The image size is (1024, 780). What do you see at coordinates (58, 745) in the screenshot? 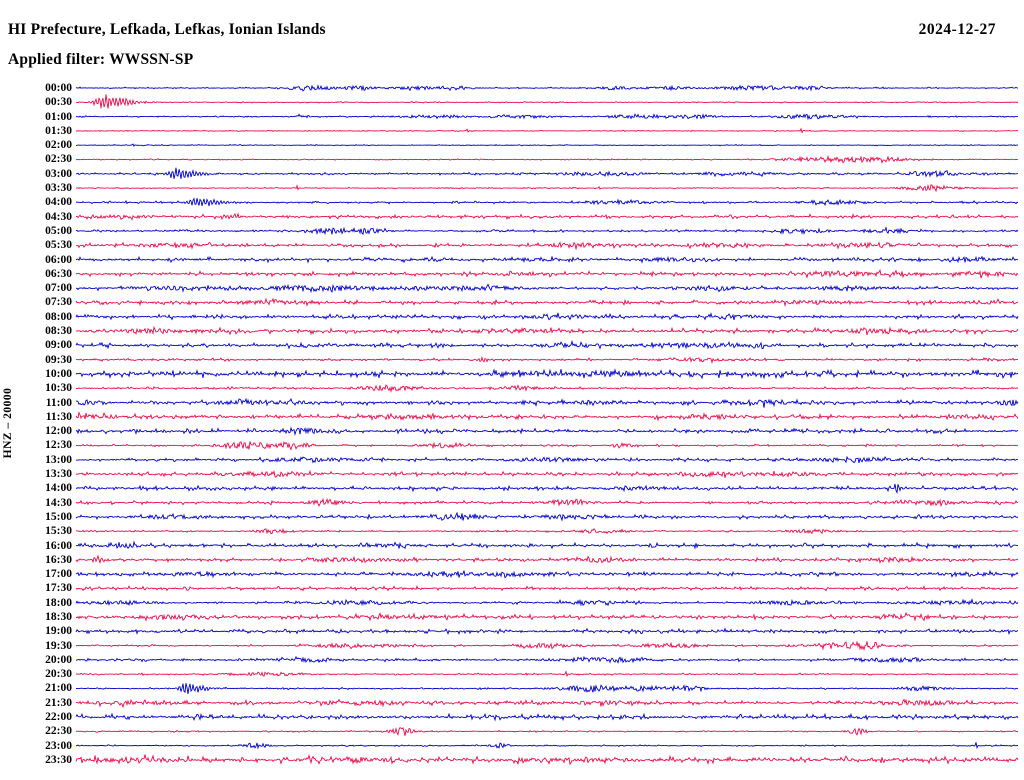
I see `time-label: 23:00` at bounding box center [58, 745].